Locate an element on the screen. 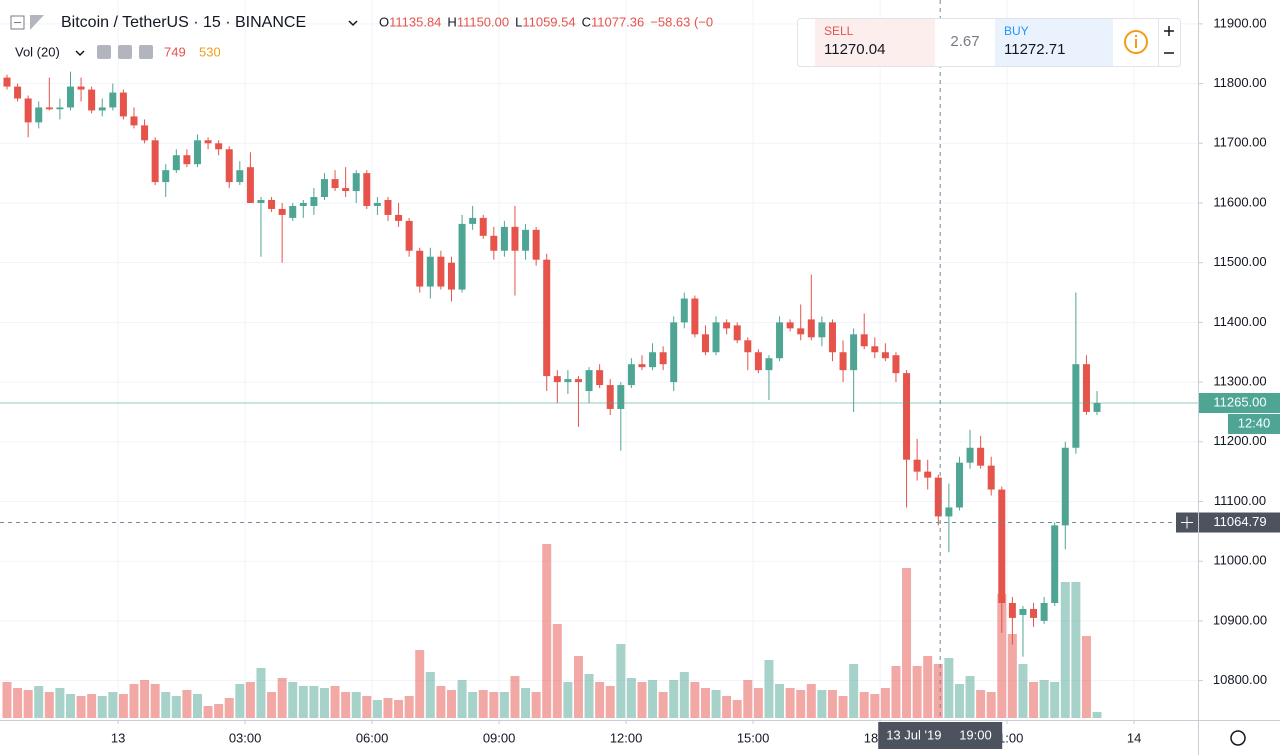  legend-value: 11077.36 is located at coordinates (617, 21).